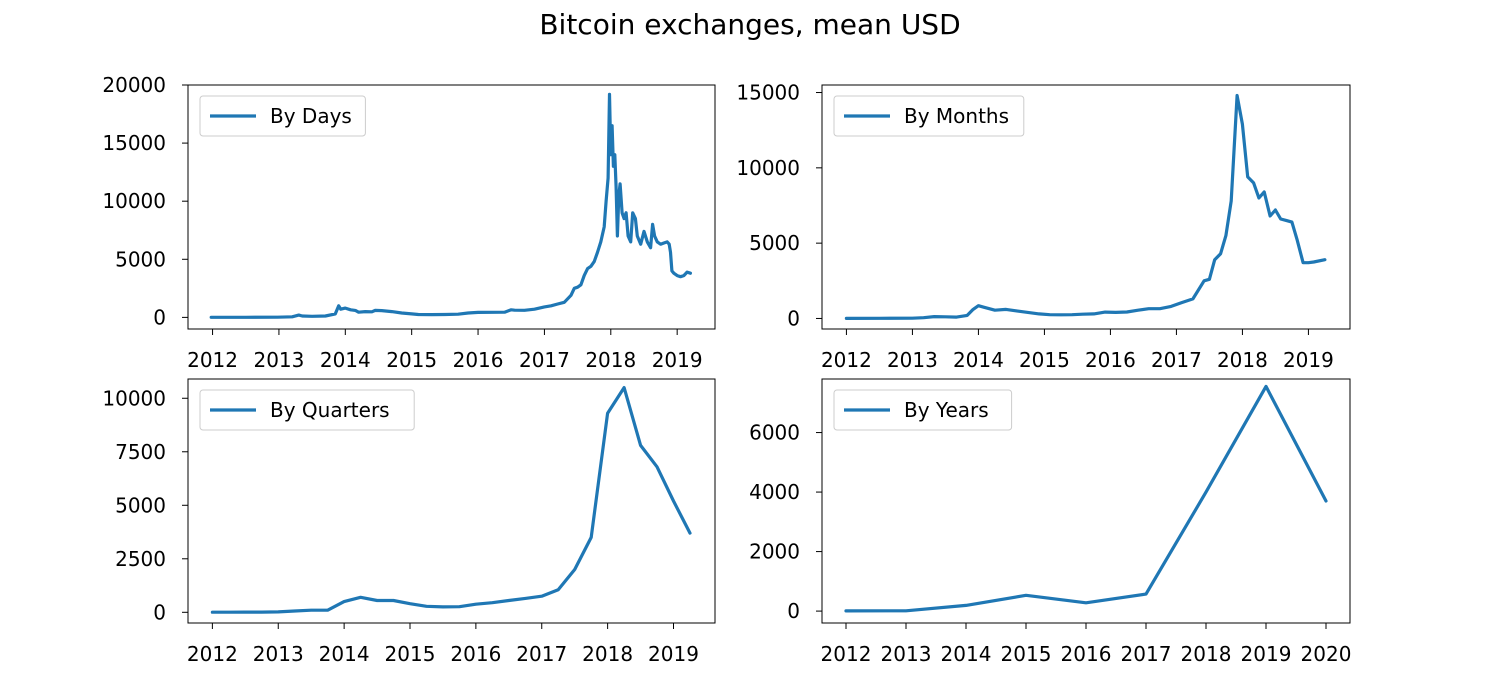  What do you see at coordinates (774, 552) in the screenshot?
I see `y-tick-label: 2000` at bounding box center [774, 552].